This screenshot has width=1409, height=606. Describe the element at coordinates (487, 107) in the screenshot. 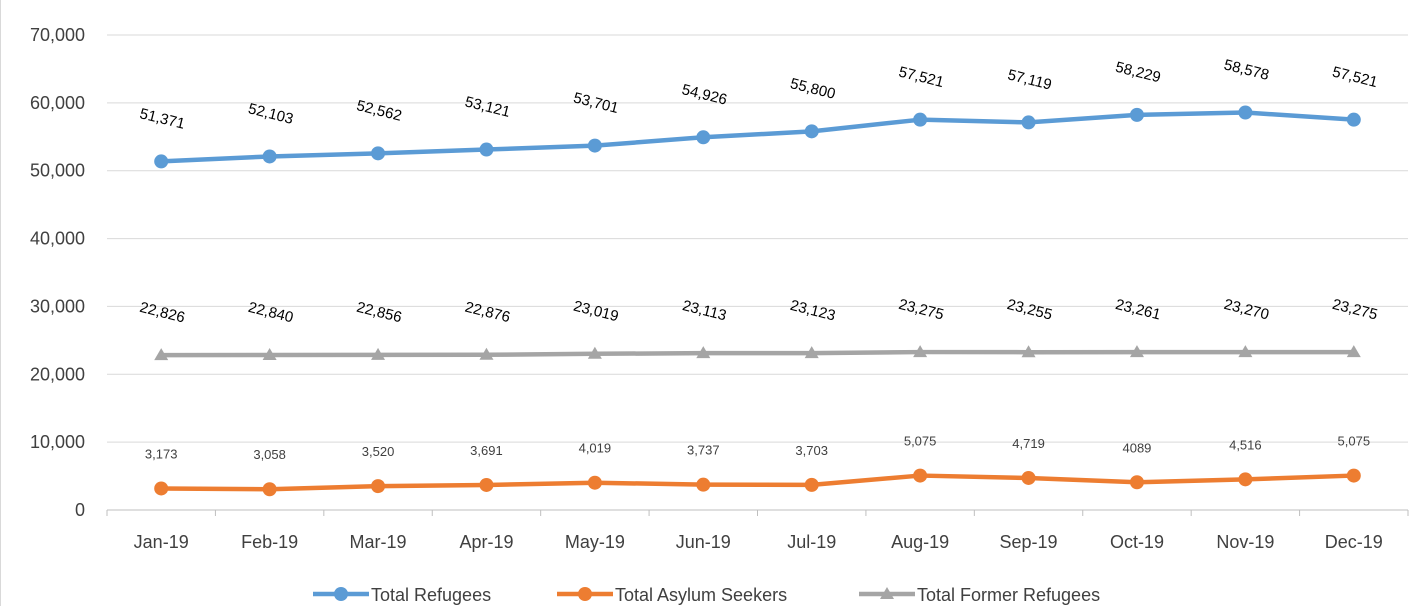

I see `data-label: 53,121` at that location.